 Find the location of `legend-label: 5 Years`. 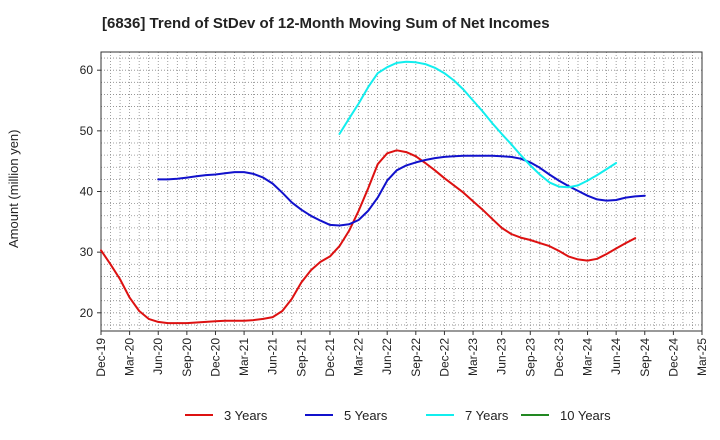

legend-label: 5 Years is located at coordinates (366, 415).